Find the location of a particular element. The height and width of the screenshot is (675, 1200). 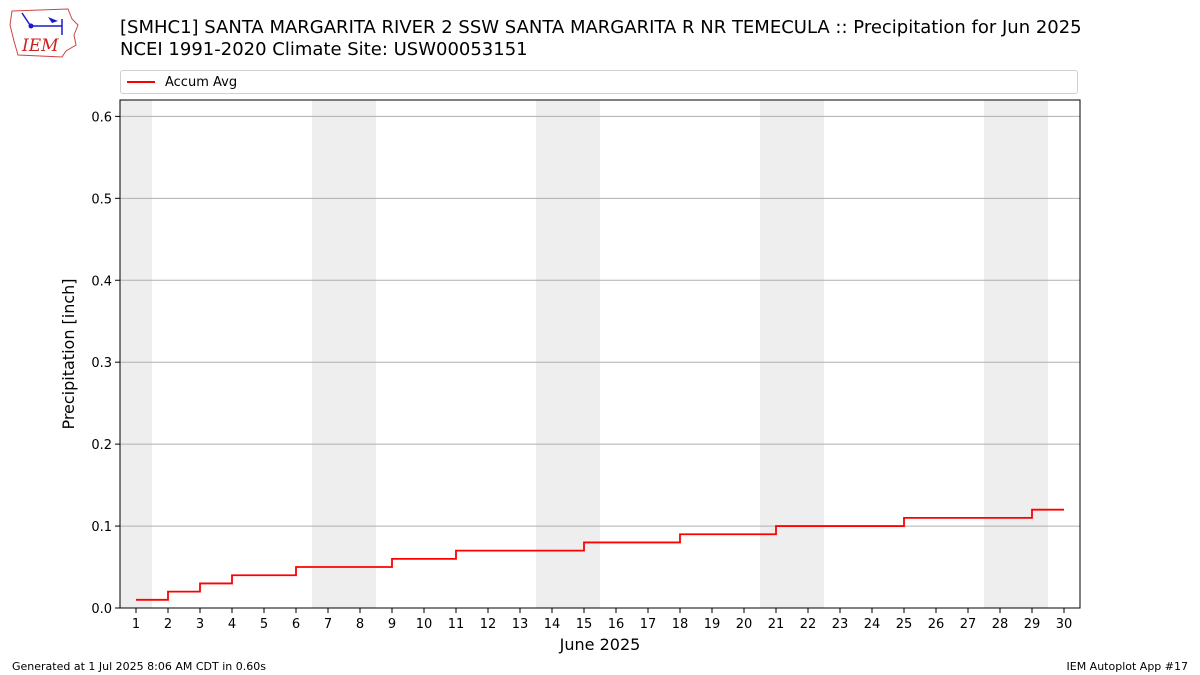

x-tick-label: 6 is located at coordinates (296, 624).